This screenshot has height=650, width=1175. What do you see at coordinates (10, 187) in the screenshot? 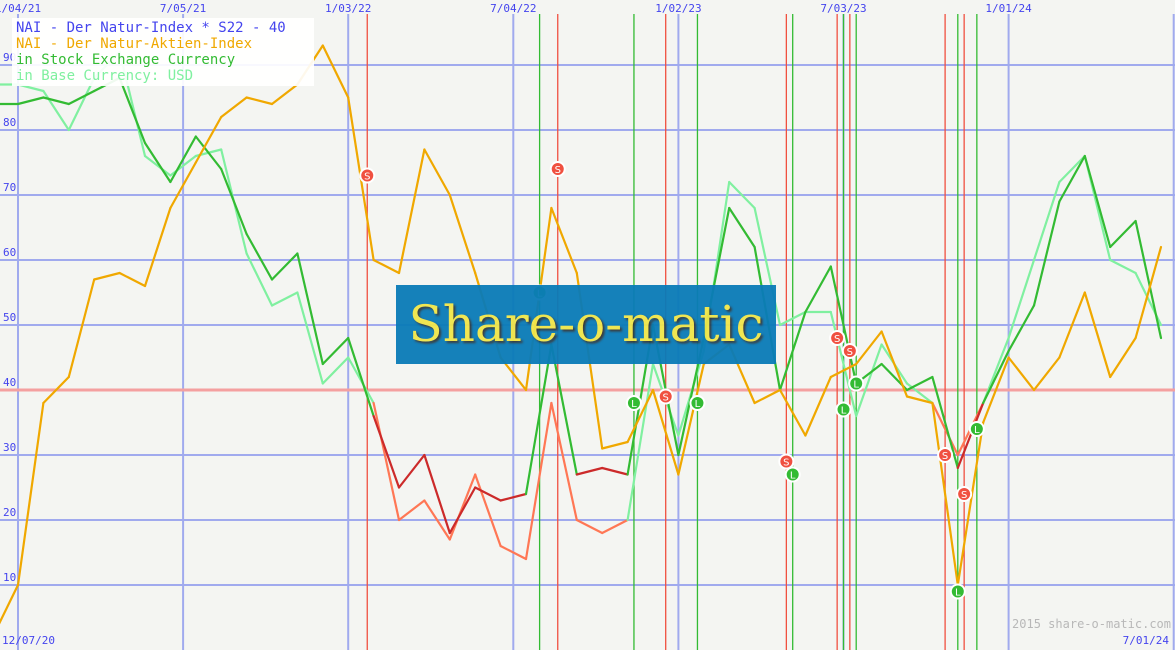
I see `y-tick-label: 70` at bounding box center [10, 187].